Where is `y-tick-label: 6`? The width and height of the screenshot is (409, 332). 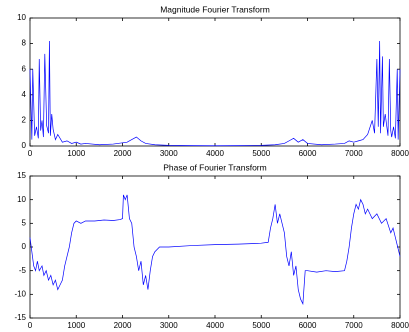
y-tick-label: 6 is located at coordinates (24, 68).